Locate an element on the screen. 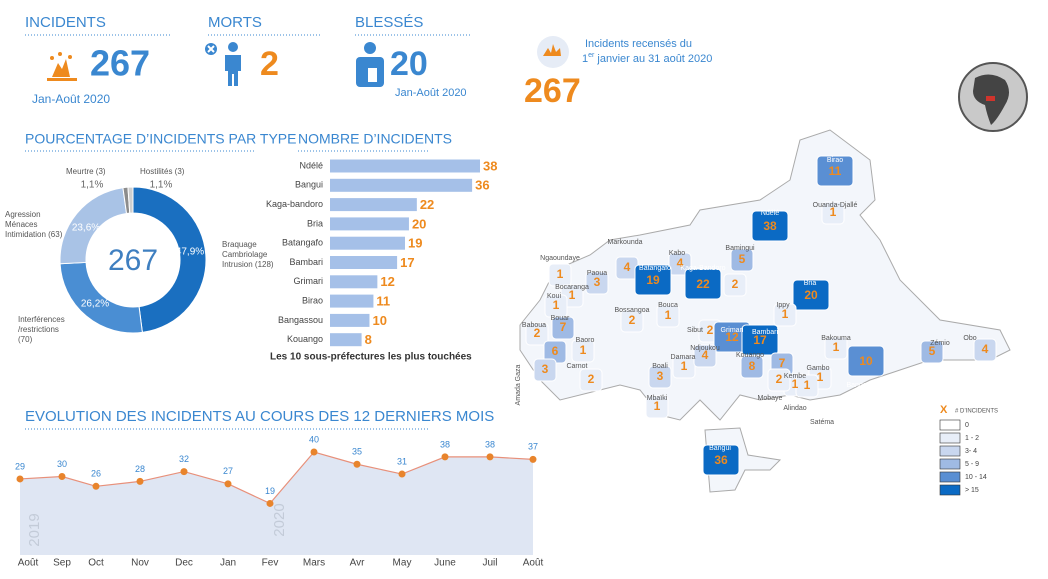 The width and height of the screenshot is (1048, 579). injured-icon is located at coordinates (370, 64).